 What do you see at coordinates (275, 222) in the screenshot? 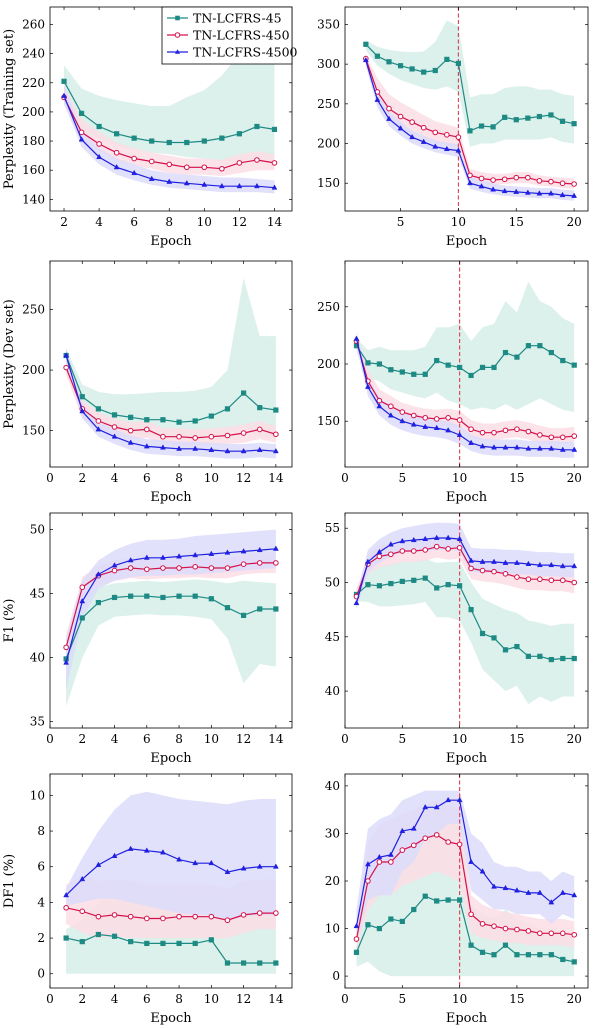
I see `x-tick-label: 14` at bounding box center [275, 222].